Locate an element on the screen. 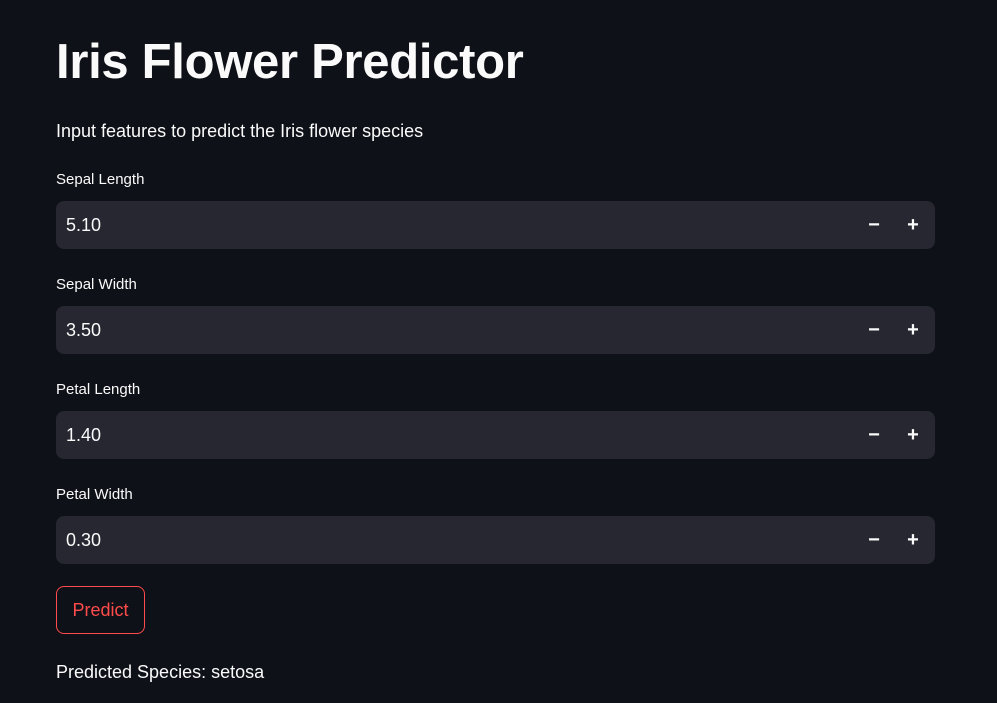  petal-length-increment-button: + is located at coordinates (913, 435).